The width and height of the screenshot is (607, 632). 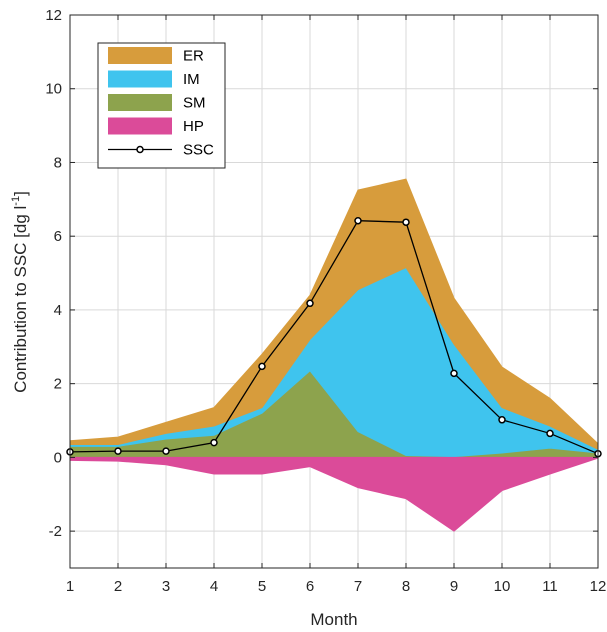 What do you see at coordinates (58, 310) in the screenshot?
I see `y-tick-label: 4` at bounding box center [58, 310].